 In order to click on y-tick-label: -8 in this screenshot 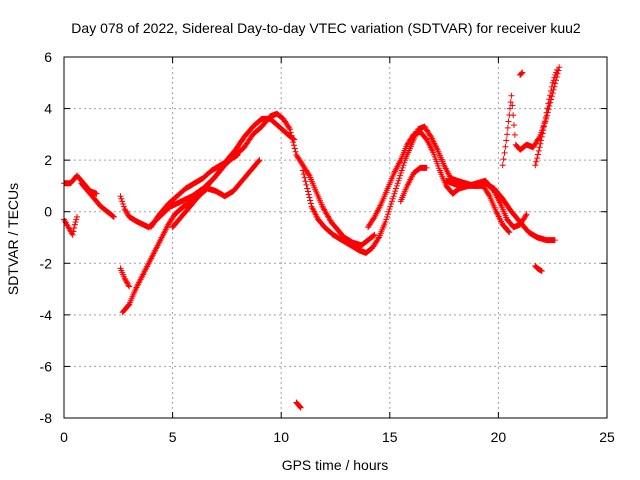, I will do `click(46, 418)`.